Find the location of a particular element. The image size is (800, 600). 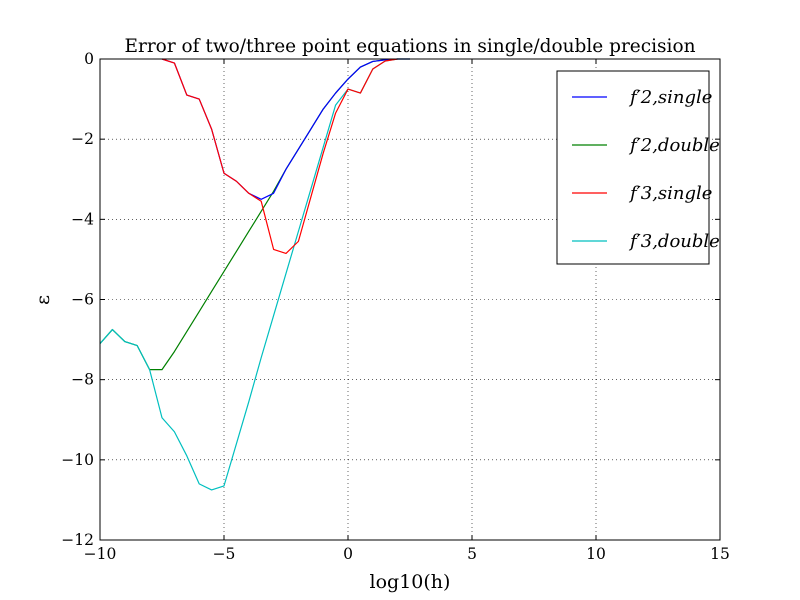

y-tick-label: −4 is located at coordinates (82, 219).